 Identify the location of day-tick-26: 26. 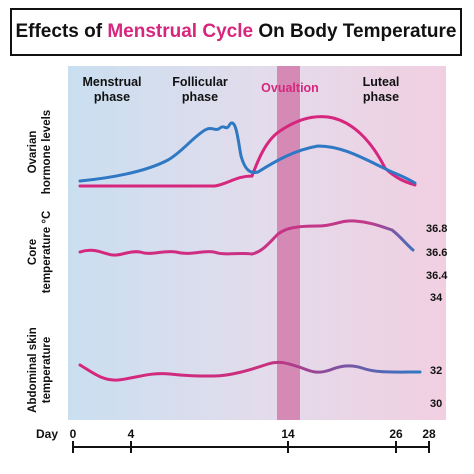
(396, 434).